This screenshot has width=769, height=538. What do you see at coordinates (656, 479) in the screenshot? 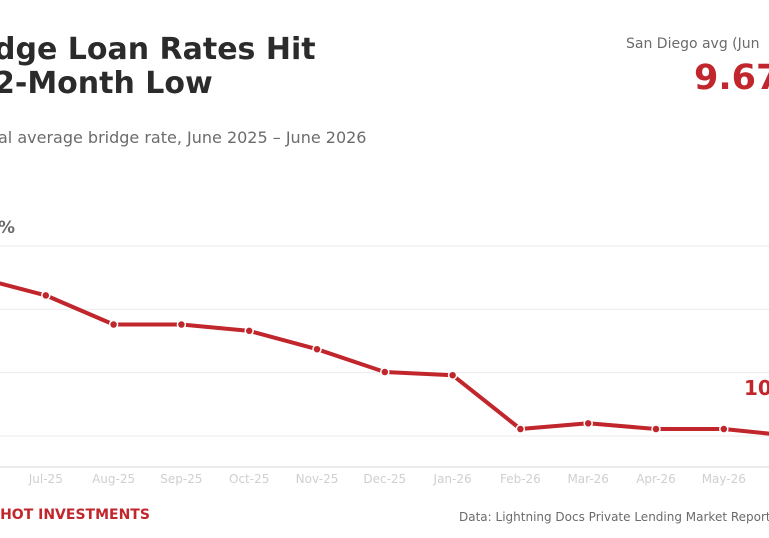
I see `x-tick-label: Apr-26` at bounding box center [656, 479].